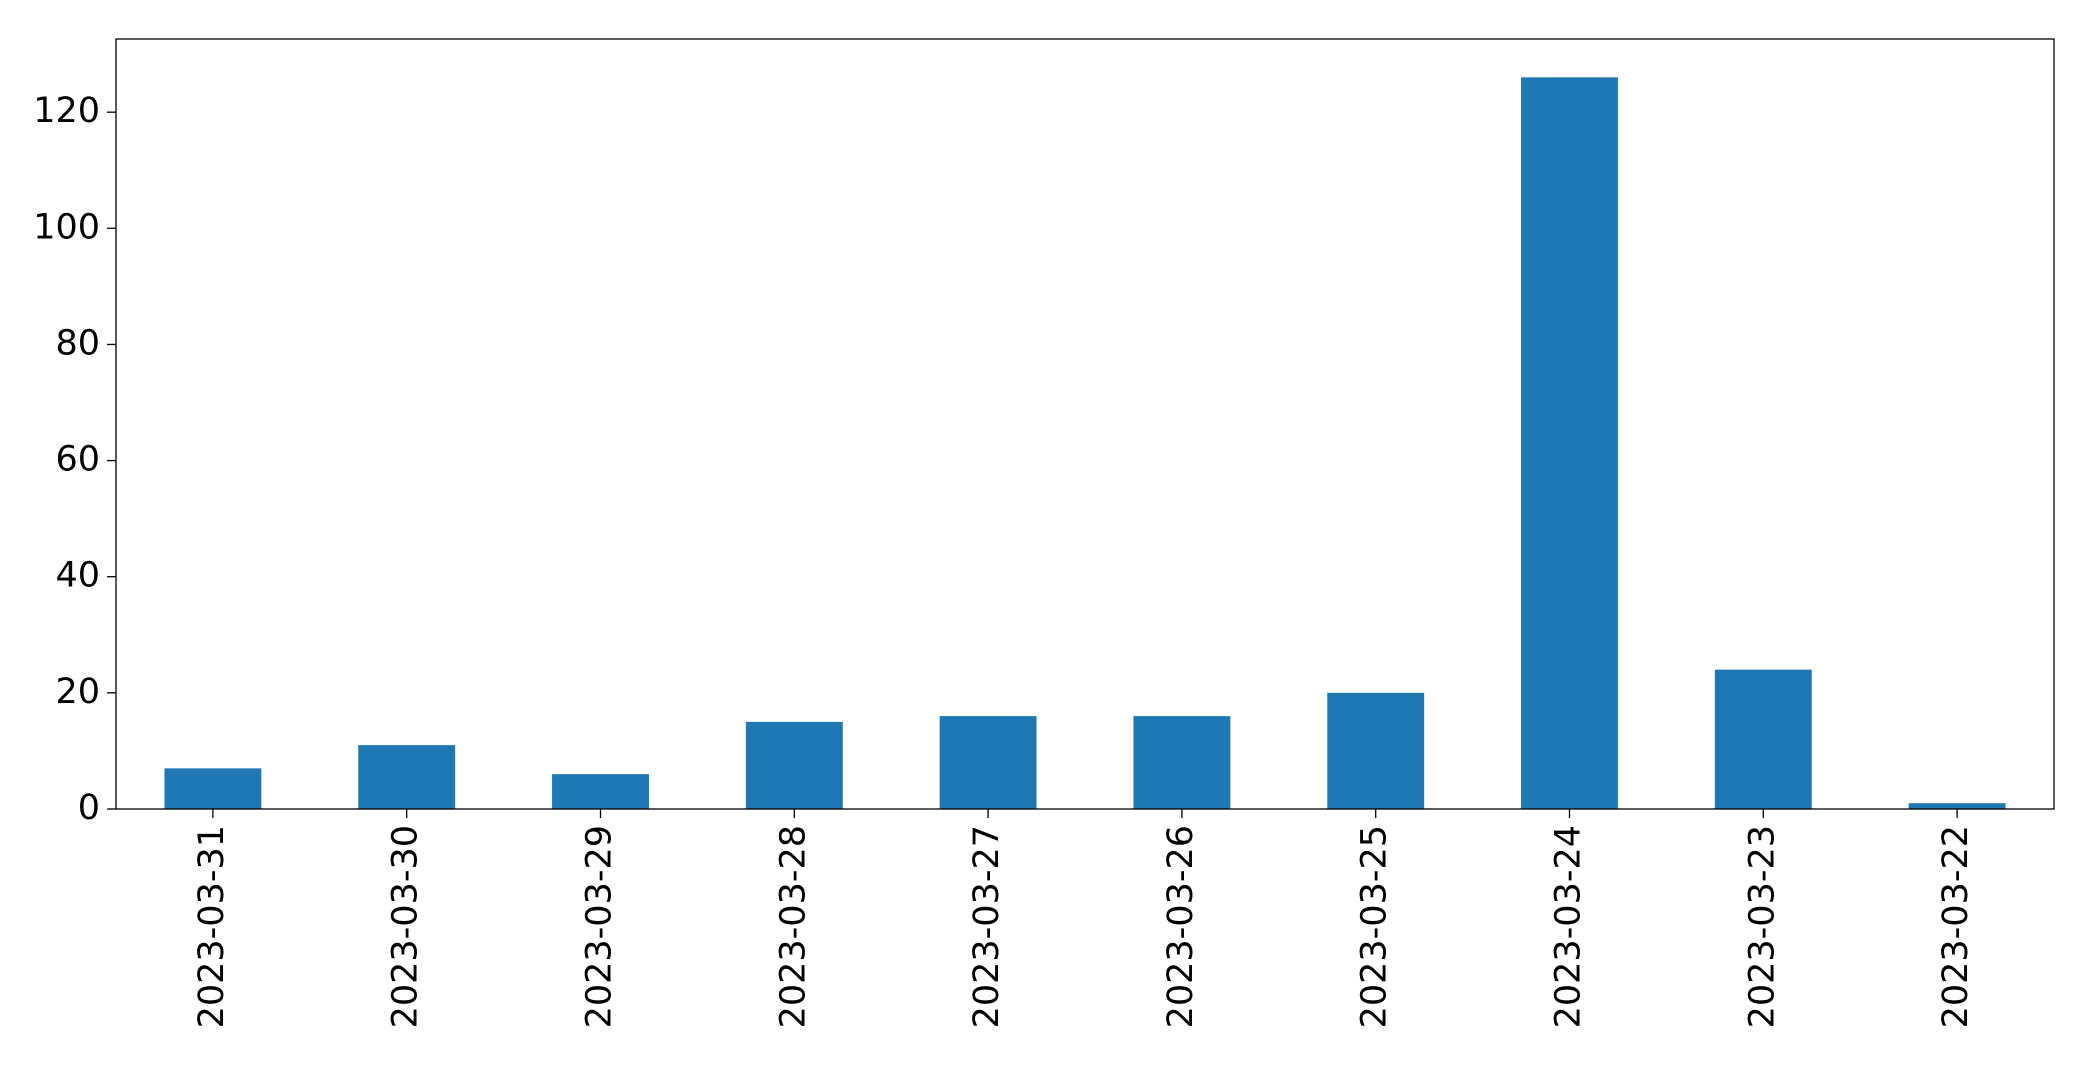 The image size is (2093, 1065). I want to click on x-tick-label: 2023-03-22, so click(1956, 926).